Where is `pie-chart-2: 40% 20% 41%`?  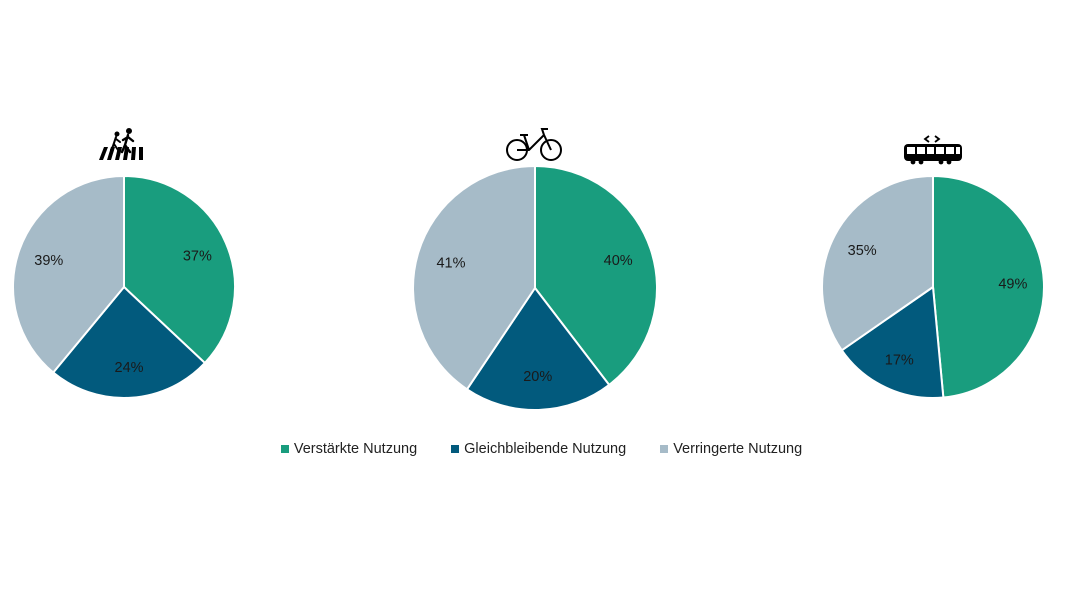
pie-chart-2: 40% 20% 41% is located at coordinates (535, 287).